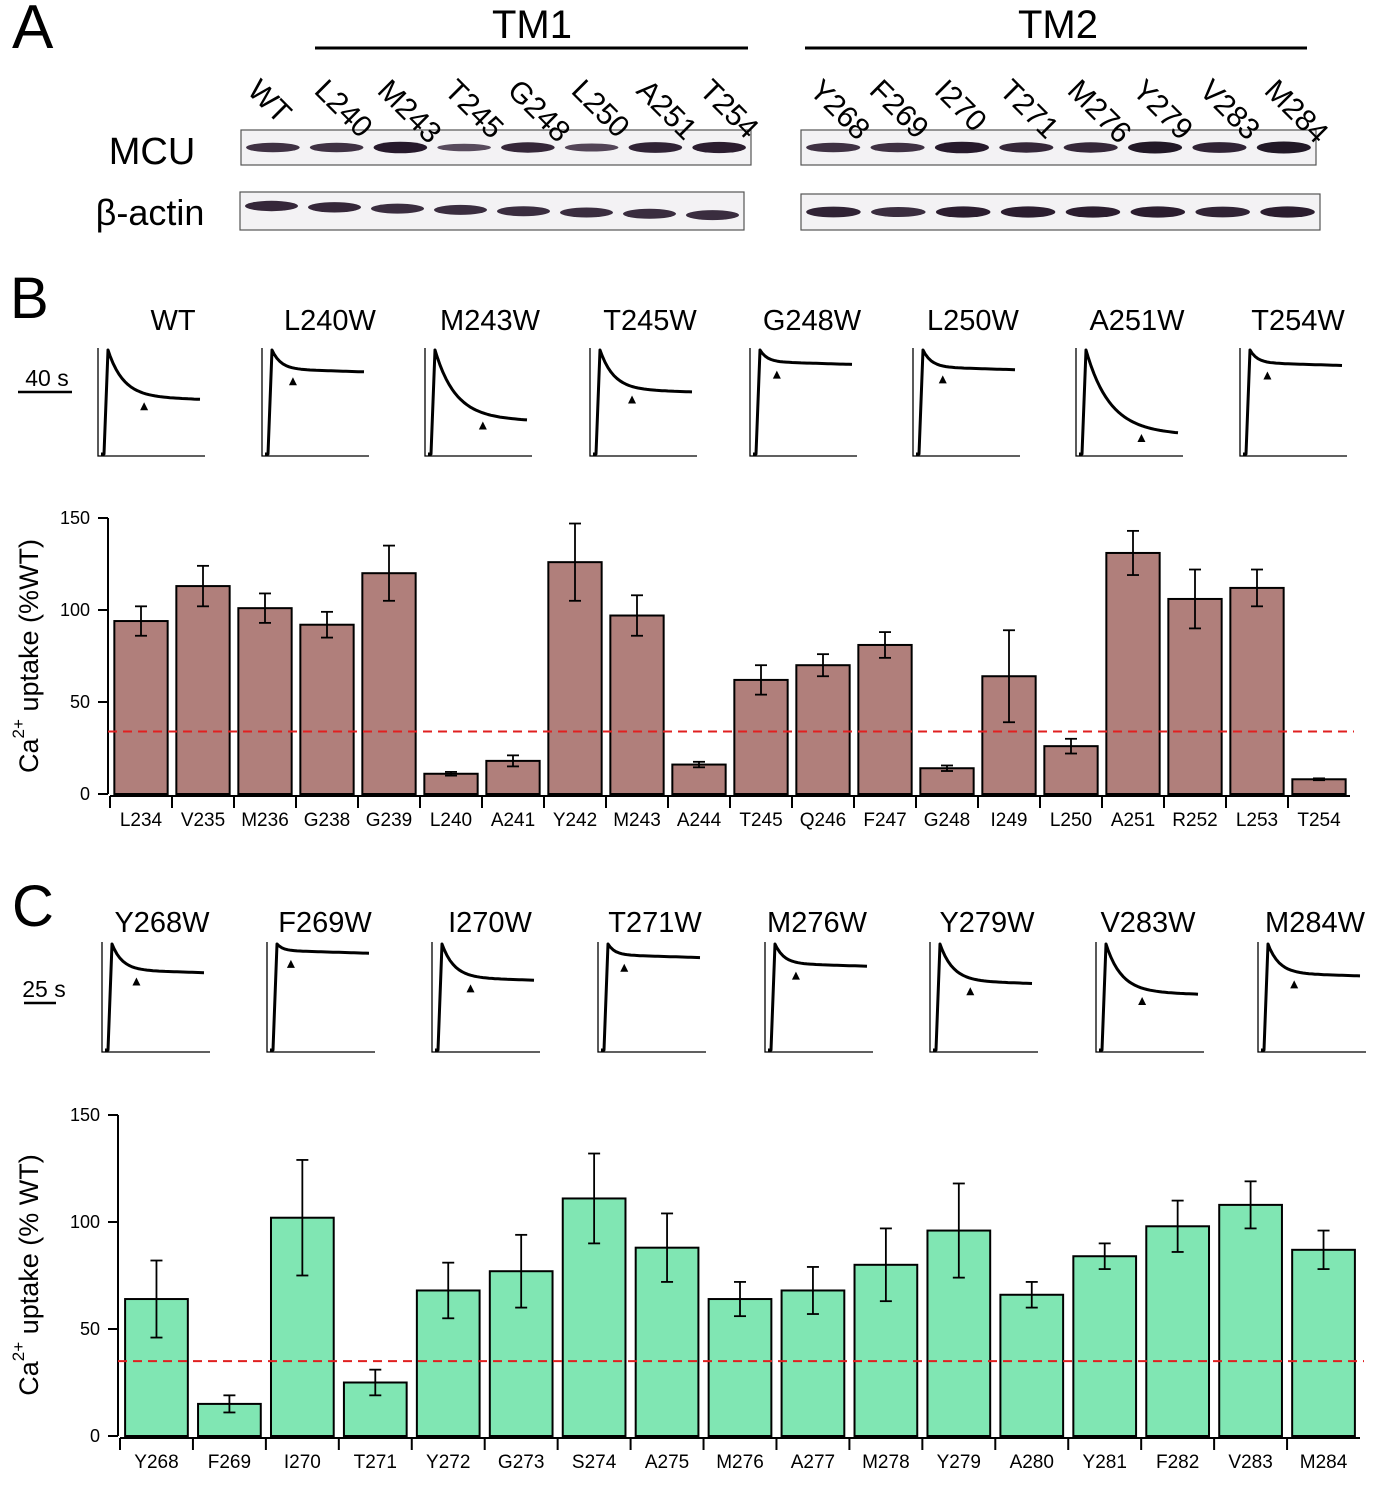 This screenshot has width=1383, height=1491. I want to click on bar-M236, so click(265, 701).